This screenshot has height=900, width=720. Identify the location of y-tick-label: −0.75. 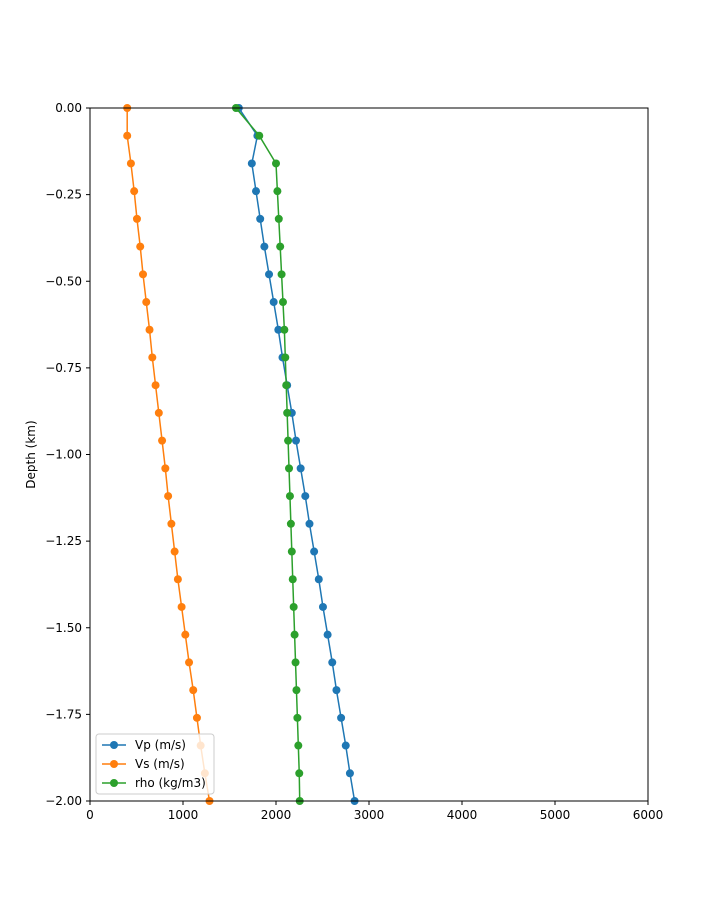
(63, 368).